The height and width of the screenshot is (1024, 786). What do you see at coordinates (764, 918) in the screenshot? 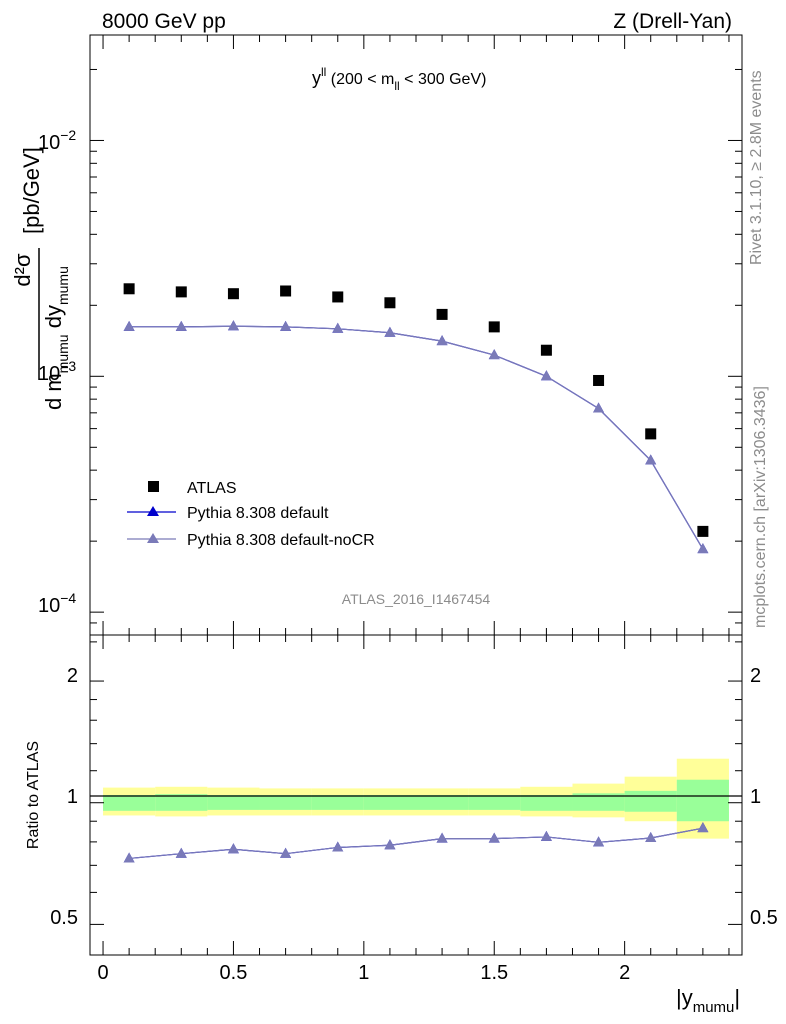
I see `ratio-tick-label-05-right: 0.5` at bounding box center [764, 918].